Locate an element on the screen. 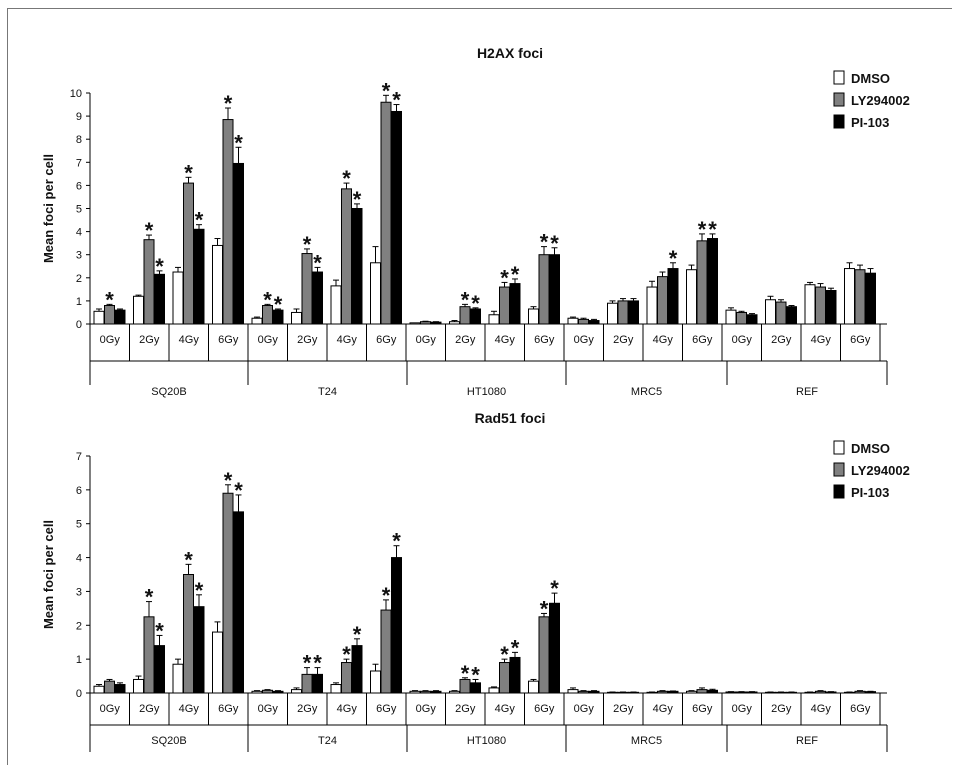 This screenshot has height=769, width=957. legend-label-ly294002: LY294002 is located at coordinates (880, 100).